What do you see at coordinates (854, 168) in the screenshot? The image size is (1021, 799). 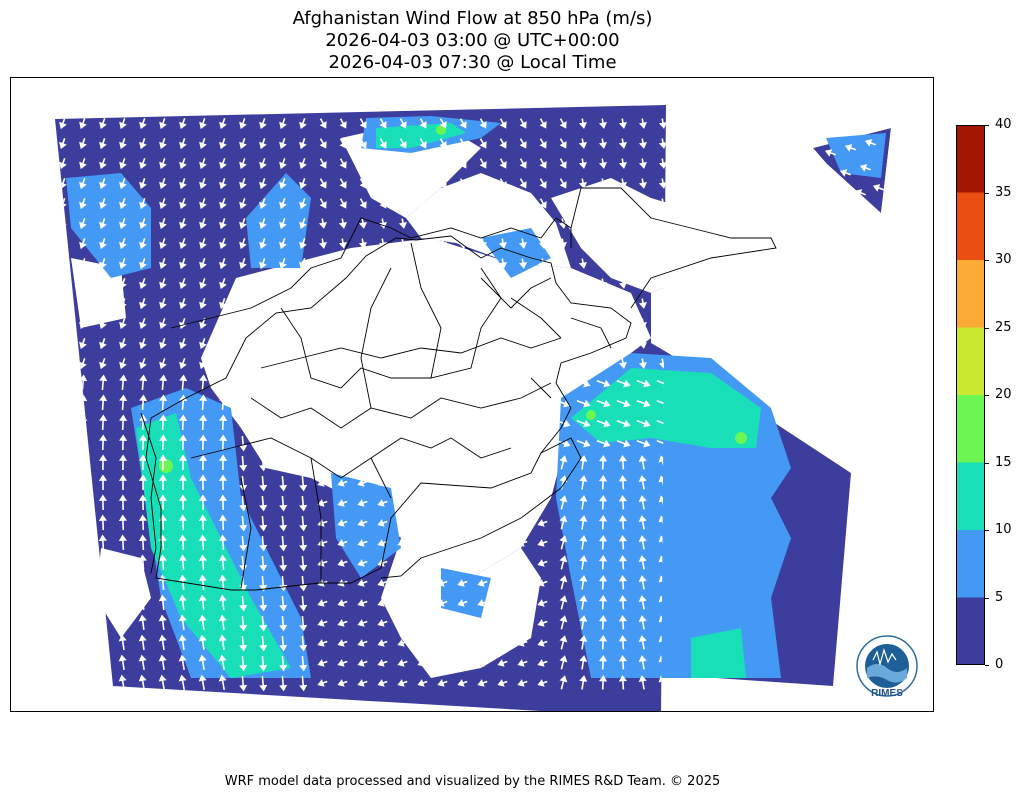 I see `wind-vectors-ne` at bounding box center [854, 168].